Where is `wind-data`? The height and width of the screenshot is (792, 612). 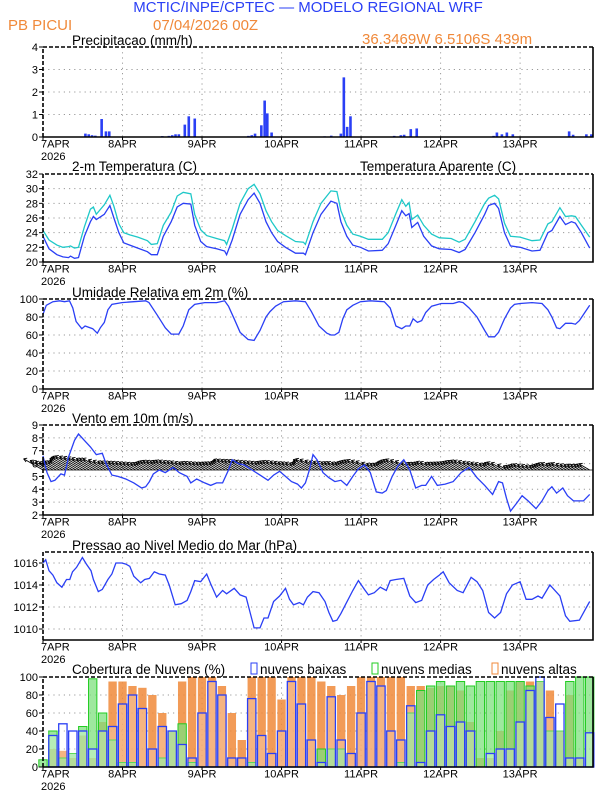
wind-data is located at coordinates (308, 472).